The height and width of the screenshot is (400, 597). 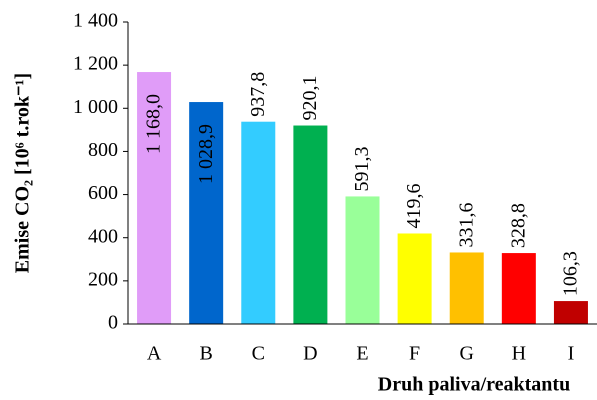 I want to click on value-label: 419,6, so click(x=414, y=205).